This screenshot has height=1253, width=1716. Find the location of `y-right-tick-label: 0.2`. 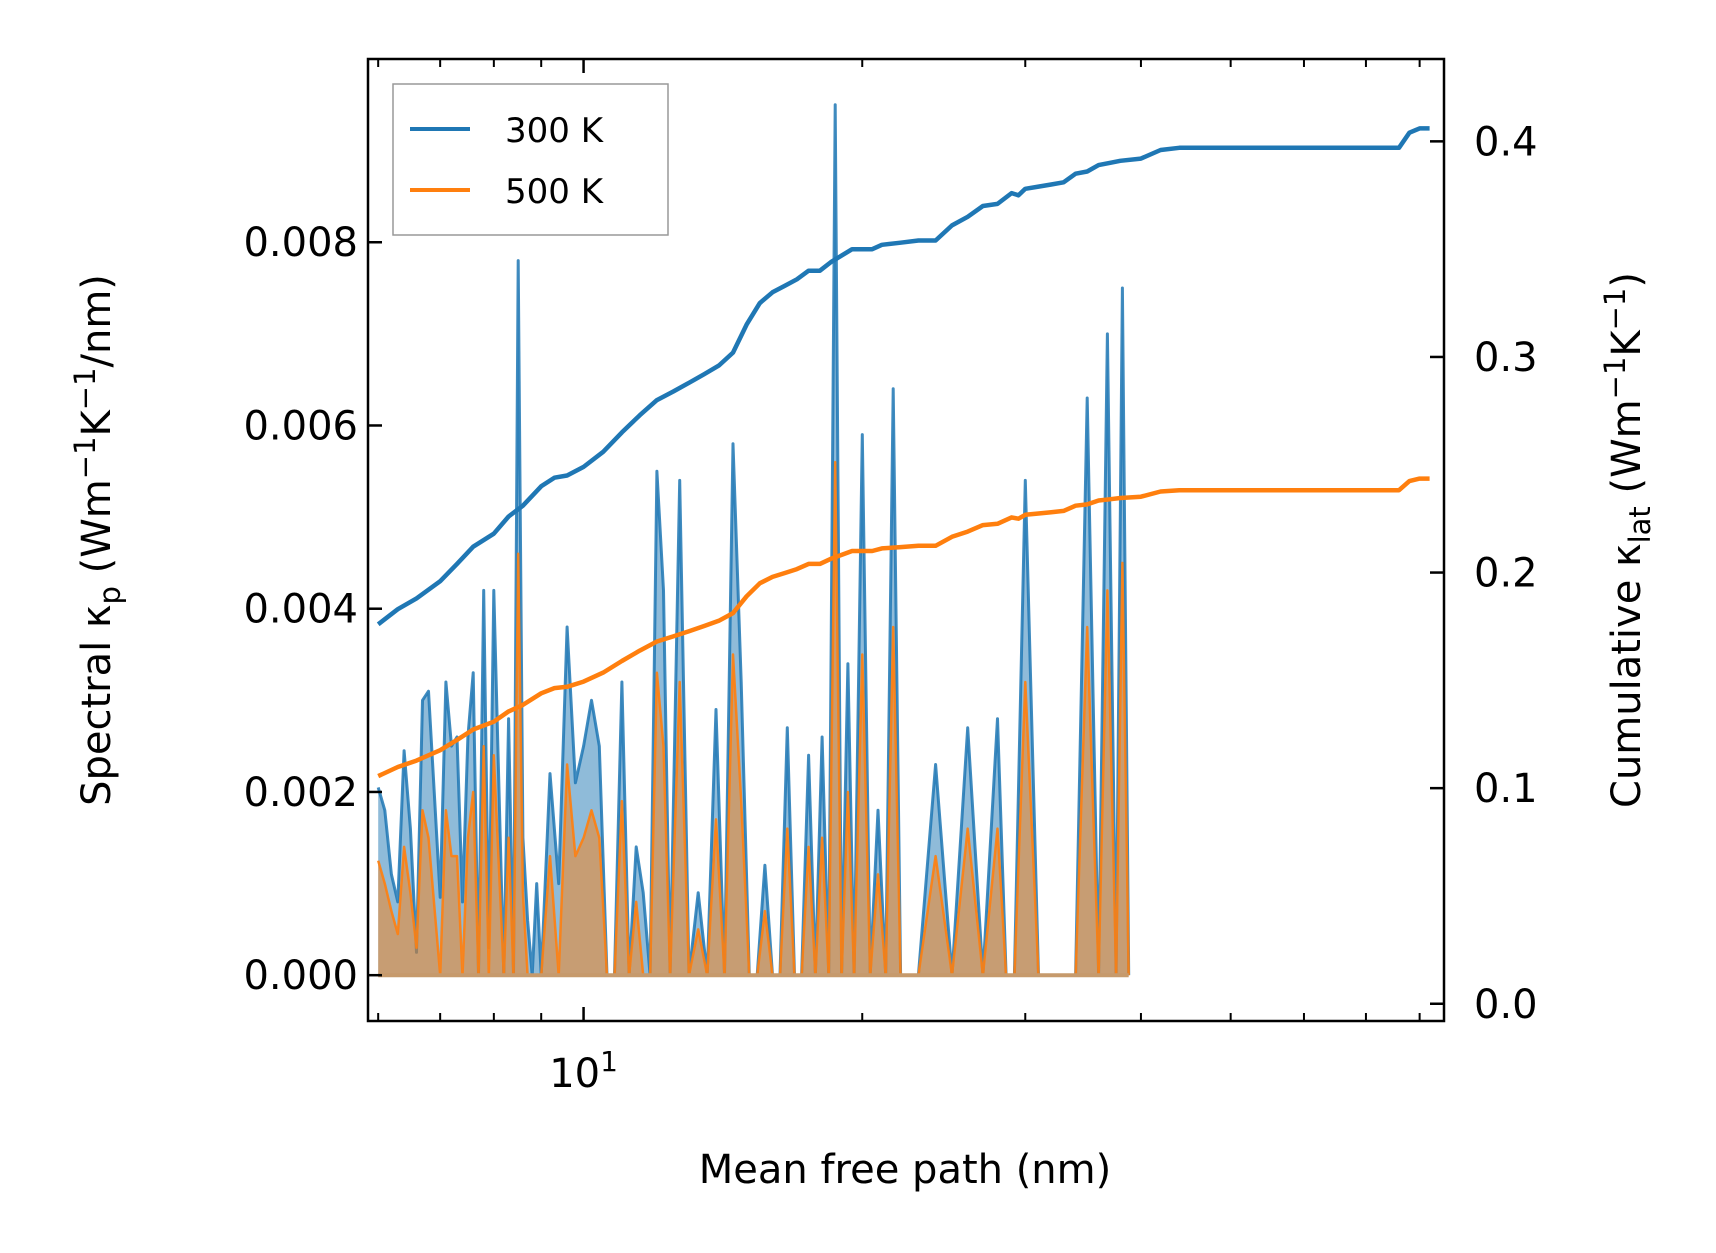

y-right-tick-label: 0.2 is located at coordinates (1506, 574).